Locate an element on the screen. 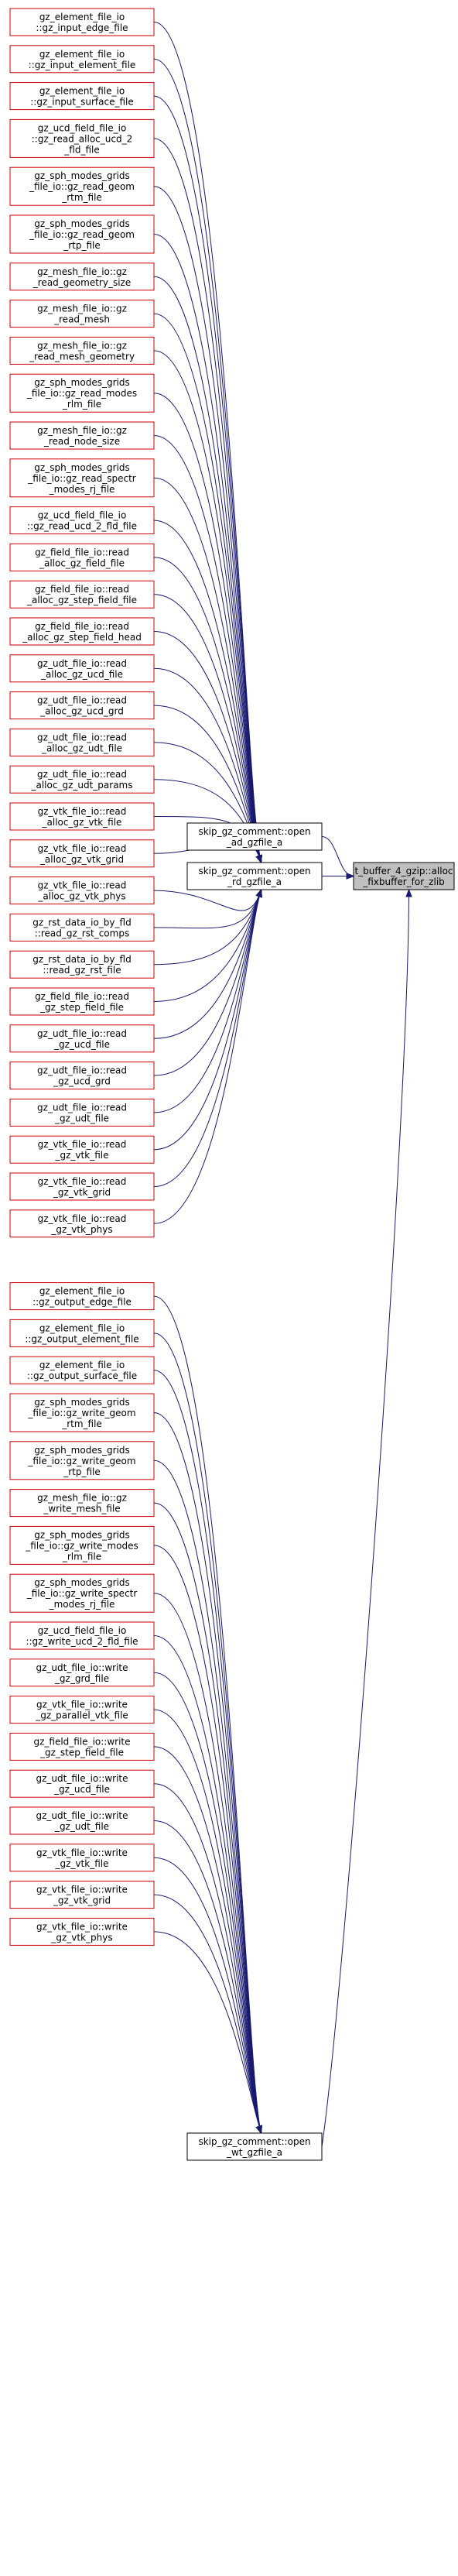 Image resolution: width=458 pixels, height=2576 pixels. mid-node-rd: skip_gz_comment::open_rd_gzfile_a is located at coordinates (254, 876).